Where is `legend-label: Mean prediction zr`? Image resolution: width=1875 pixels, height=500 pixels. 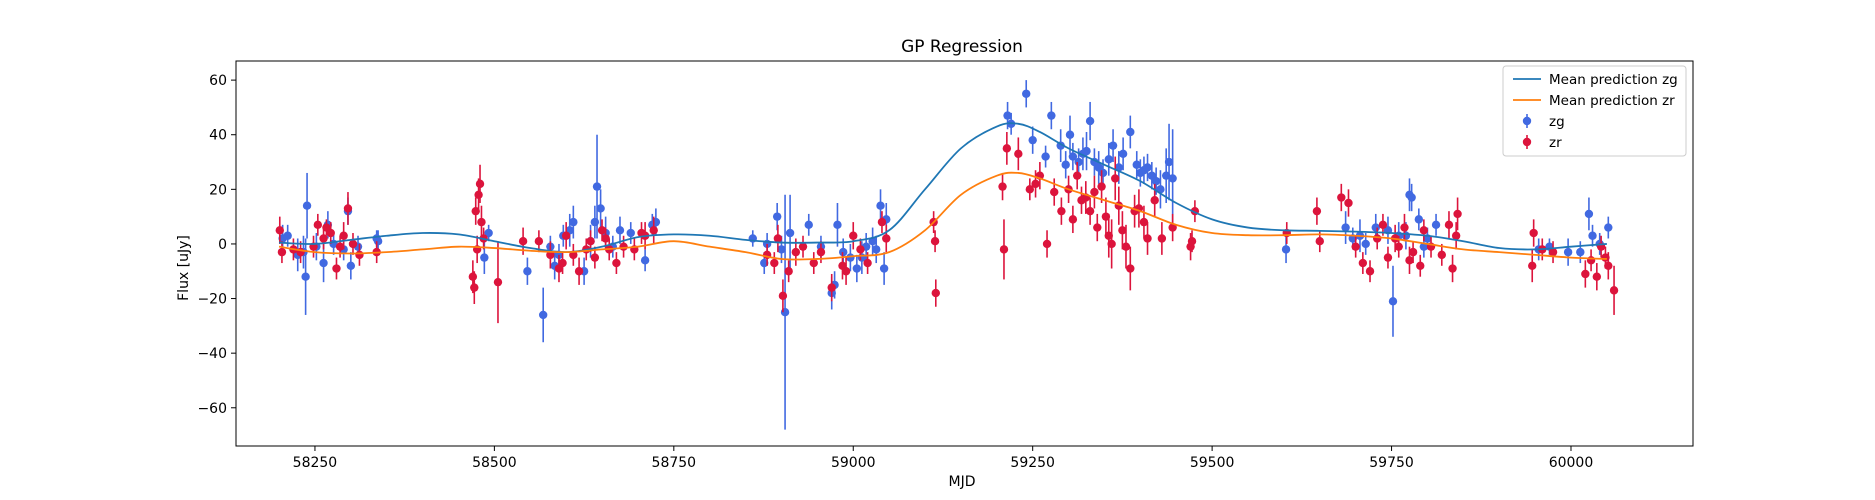
legend-label: Mean prediction zr is located at coordinates (1612, 101).